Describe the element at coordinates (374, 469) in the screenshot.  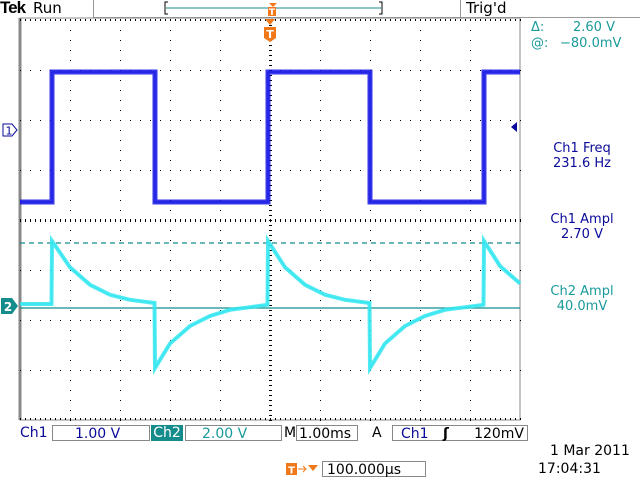
I see `trigger-delay-value: 100.000µs` at that location.